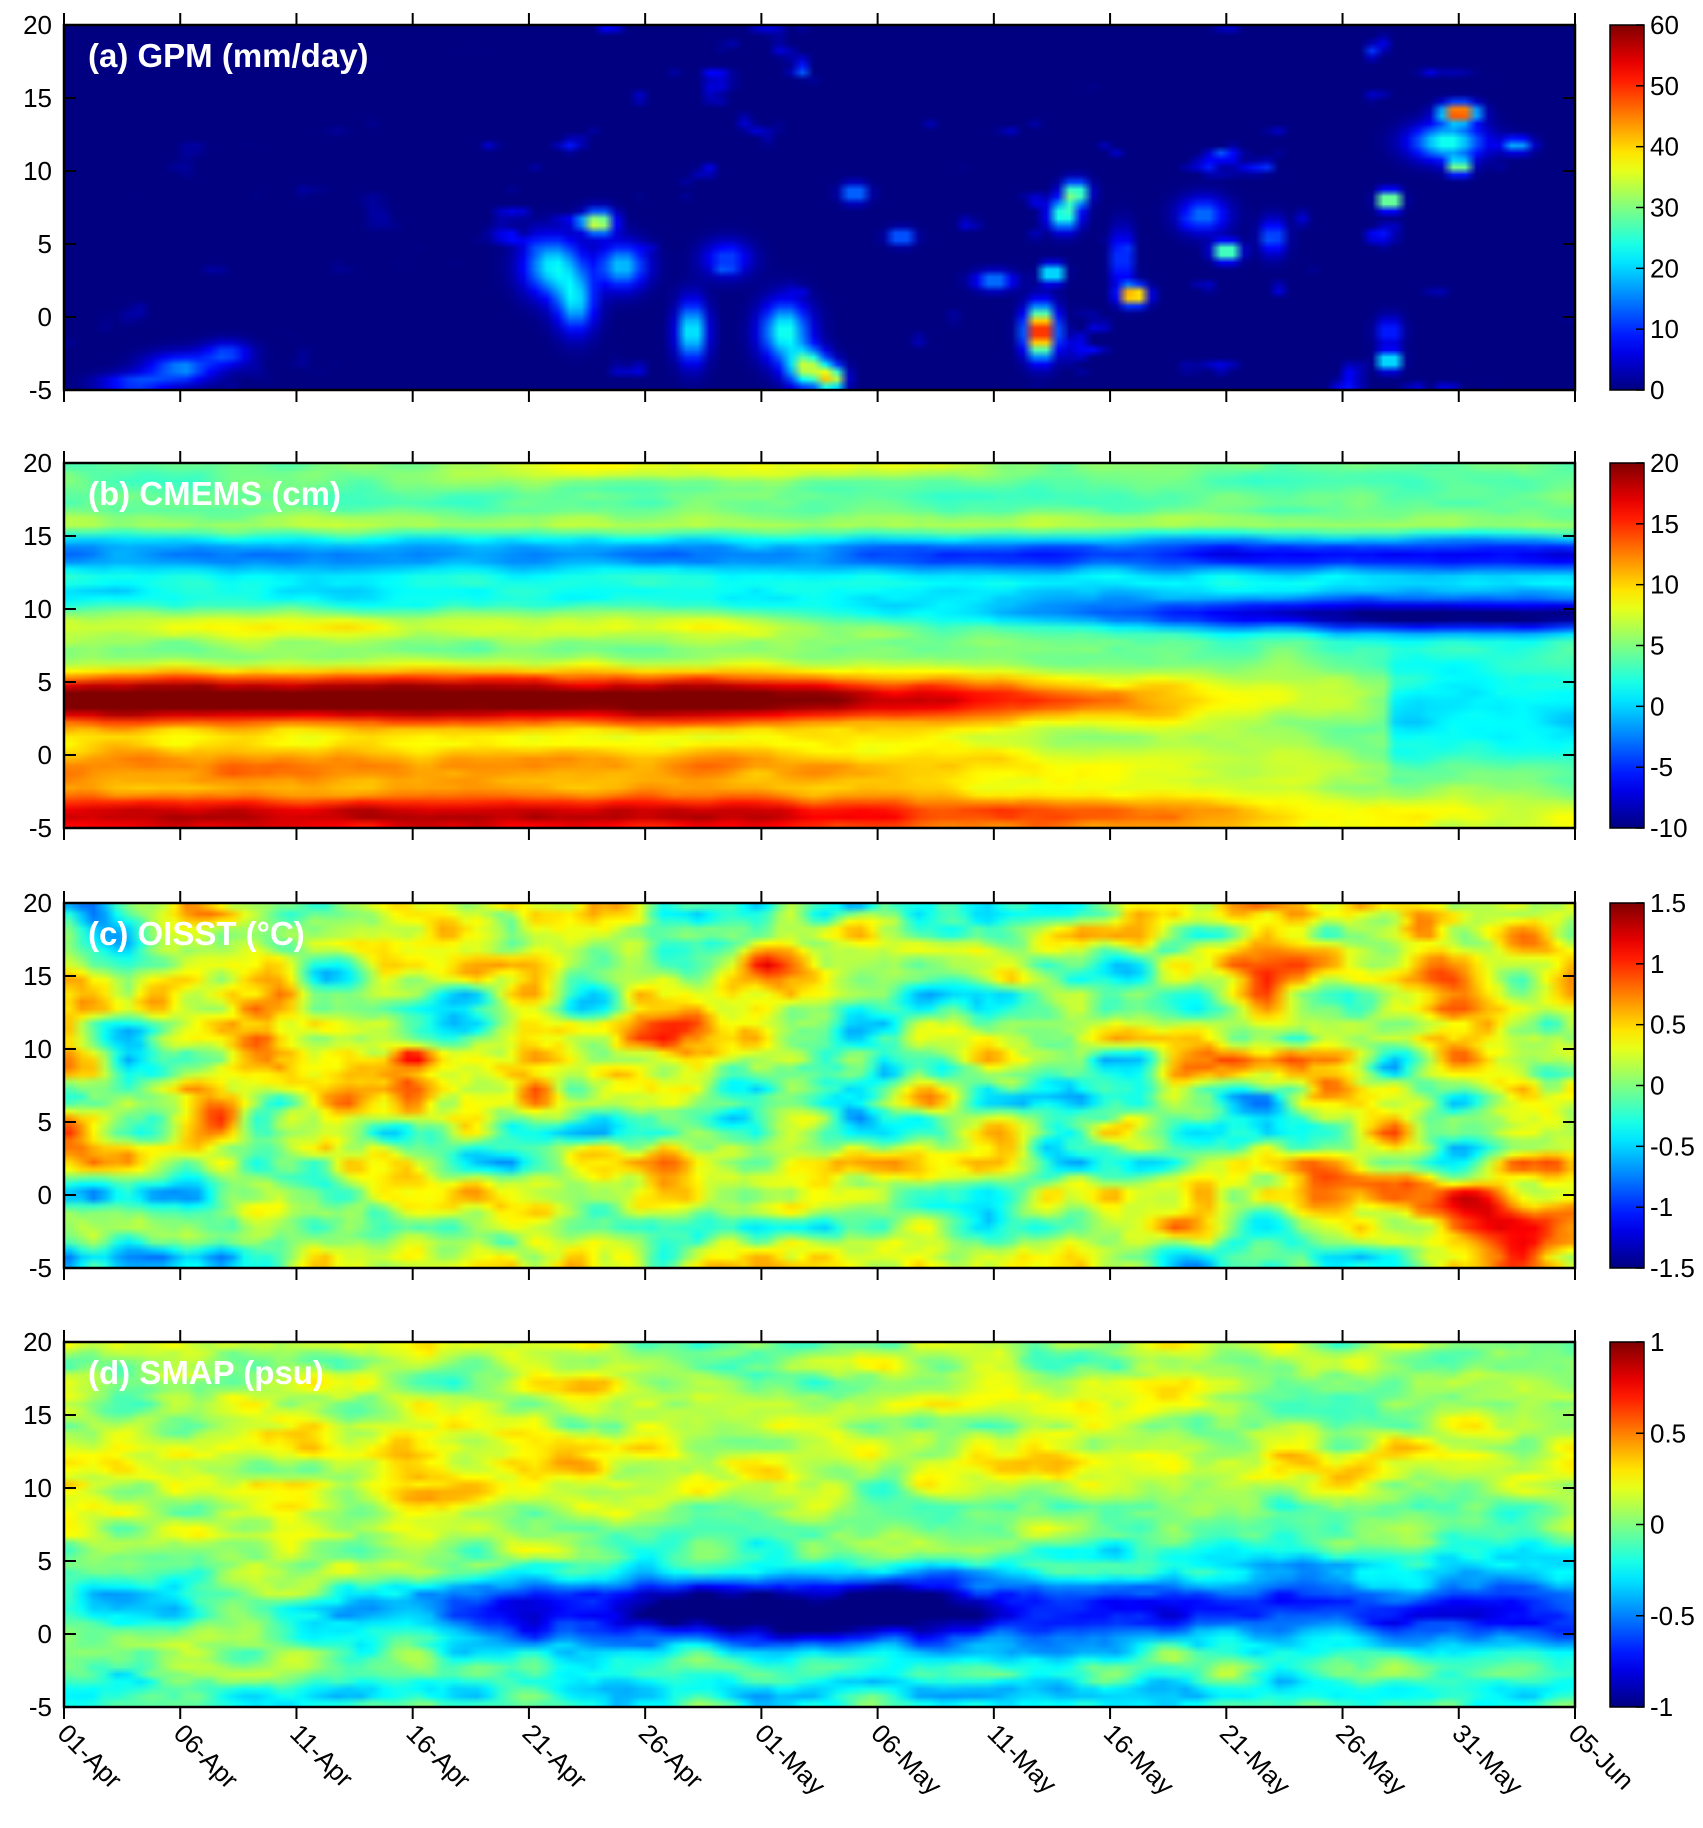 This screenshot has width=1703, height=1828. I want to click on x-tick-label: 26-Apr, so click(671, 1756).